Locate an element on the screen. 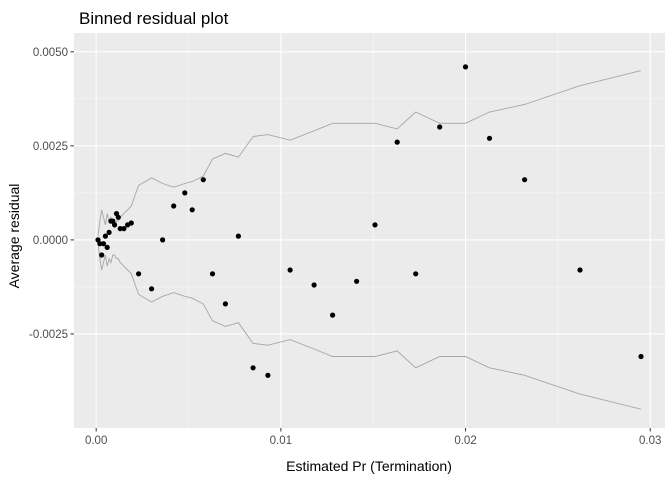 This screenshot has height=480, width=672. x-tick-label: 0.03 is located at coordinates (650, 441).